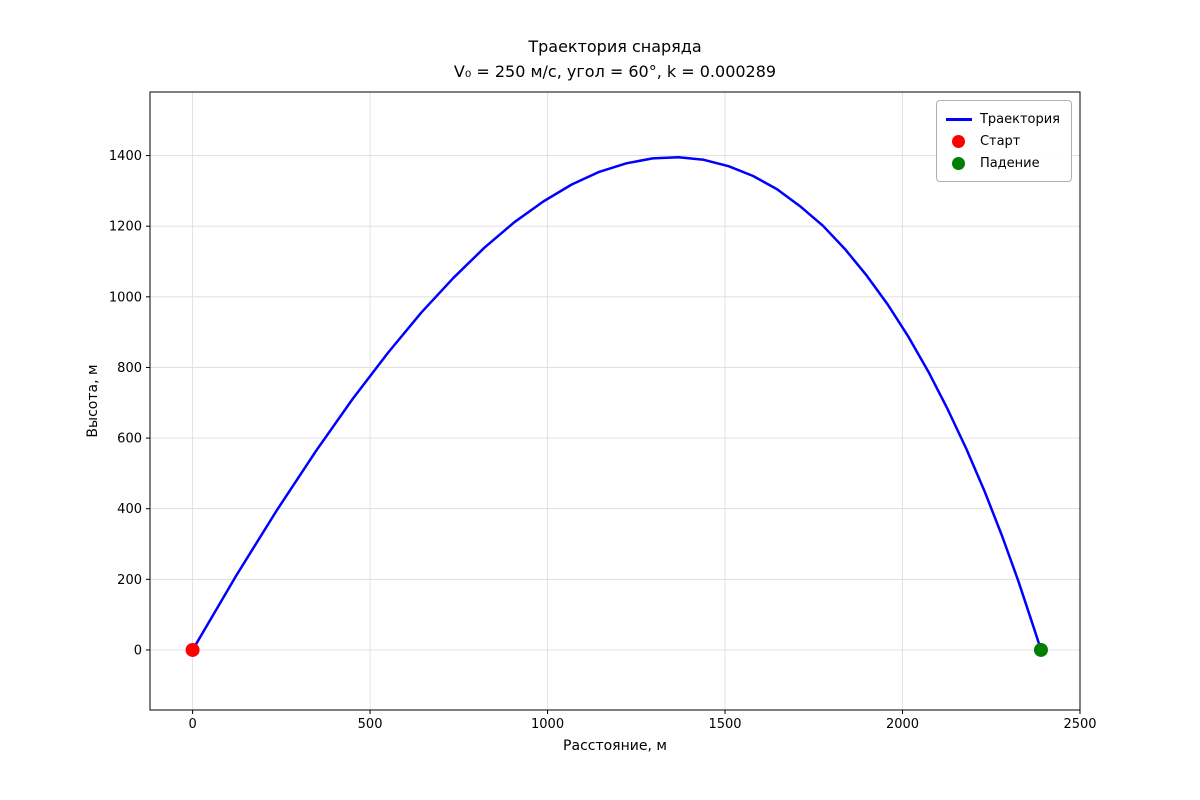 The width and height of the screenshot is (1200, 800). Describe the element at coordinates (125, 227) in the screenshot. I see `y-tick-label: 1200` at that location.